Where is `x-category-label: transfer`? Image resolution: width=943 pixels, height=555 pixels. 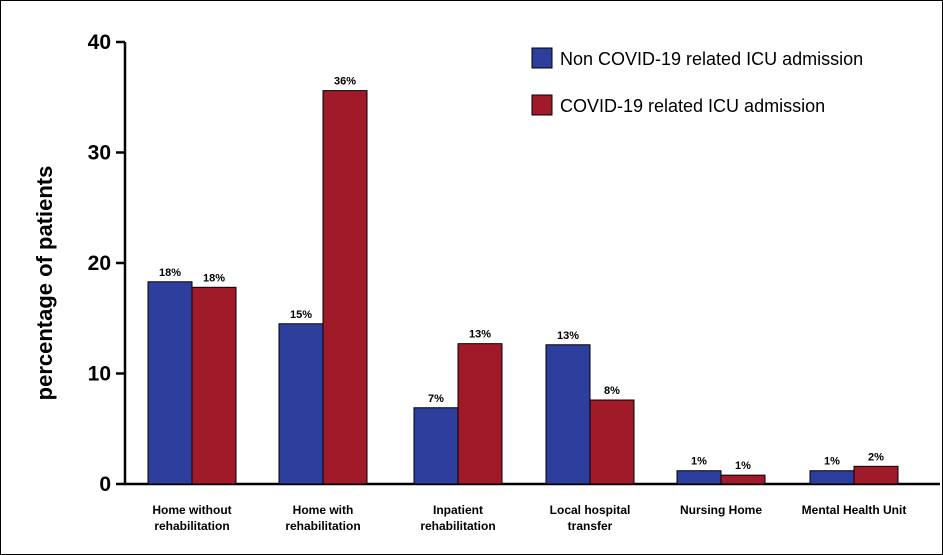
x-category-label: transfer is located at coordinates (590, 526).